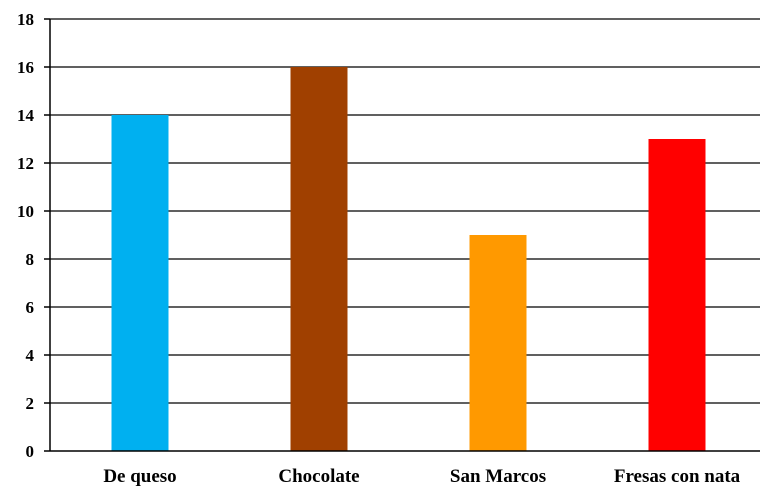 The width and height of the screenshot is (760, 490). What do you see at coordinates (319, 259) in the screenshot?
I see `bar-chocolate` at bounding box center [319, 259].